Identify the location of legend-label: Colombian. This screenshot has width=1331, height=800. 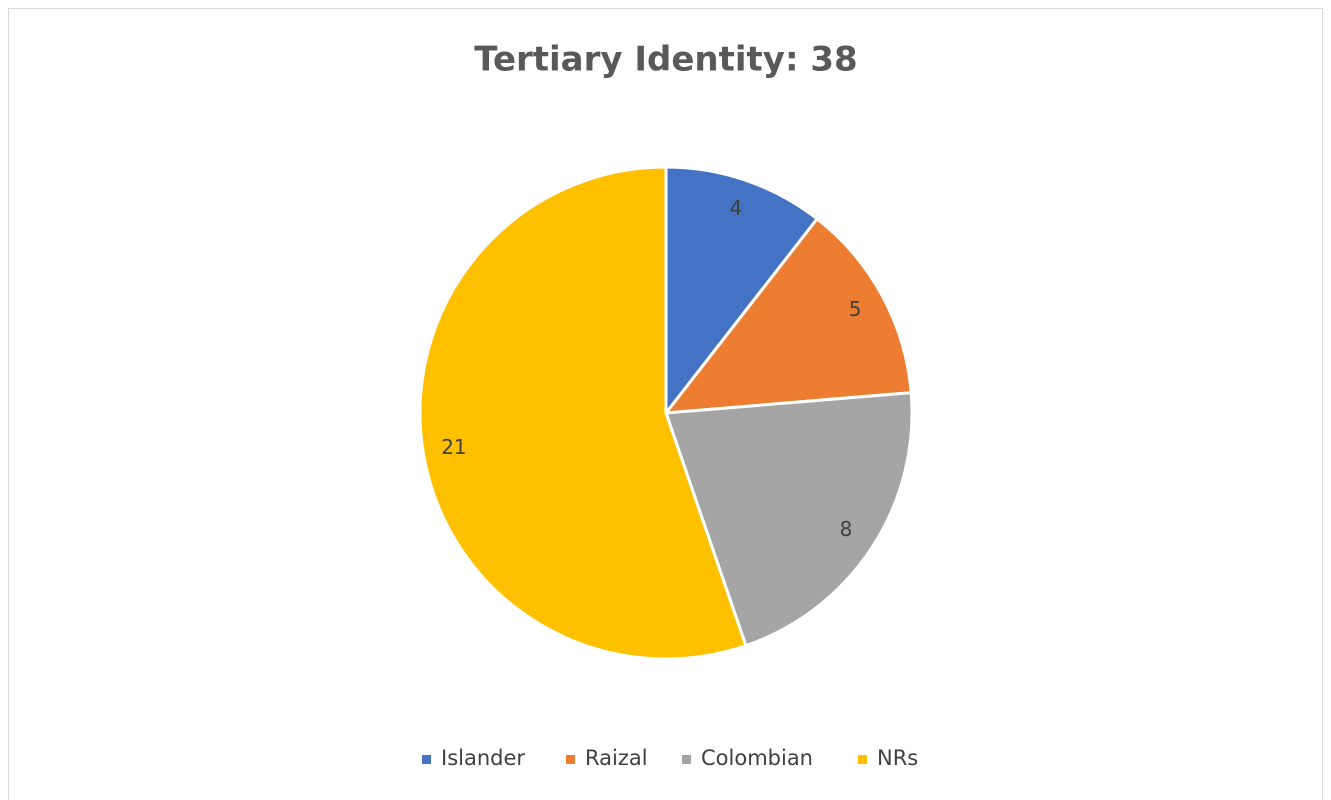
(757, 758).